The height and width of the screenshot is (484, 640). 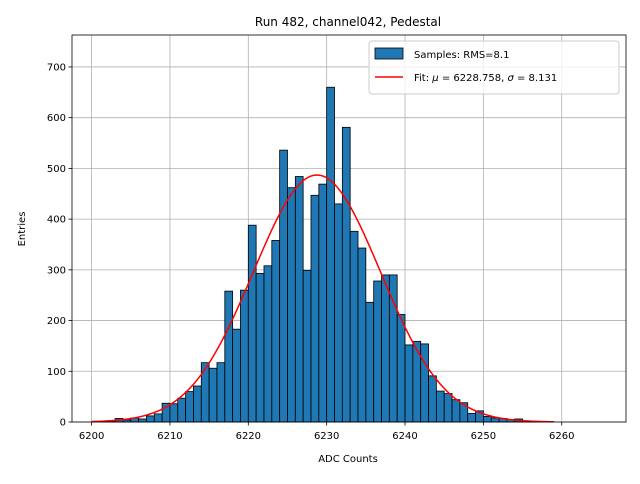 What do you see at coordinates (169, 436) in the screenshot?
I see `x-tick-label: 6210` at bounding box center [169, 436].